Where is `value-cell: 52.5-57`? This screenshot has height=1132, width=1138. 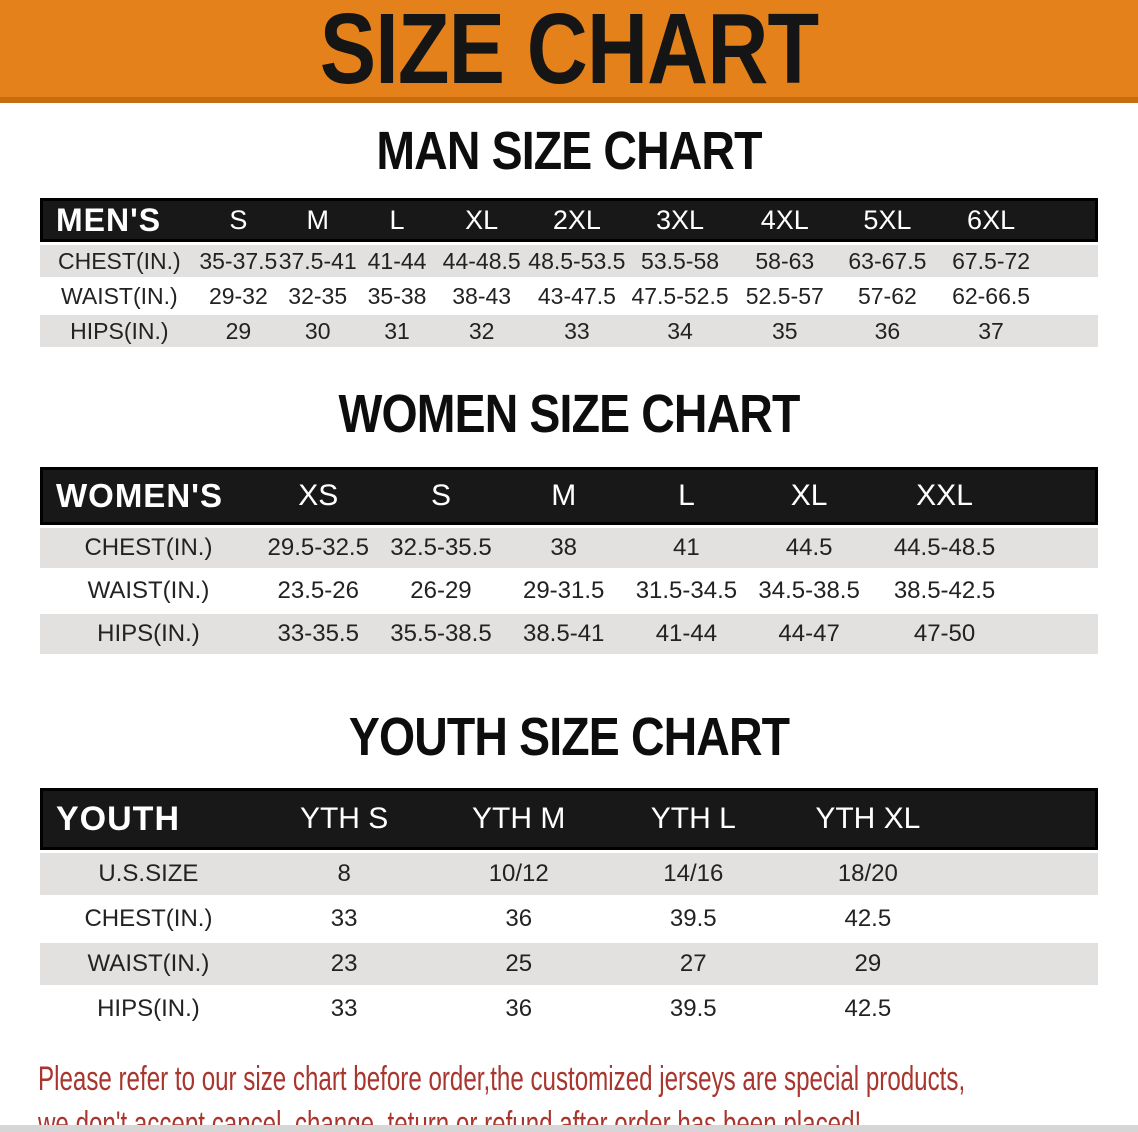
value-cell: 52.5-57 is located at coordinates (784, 296).